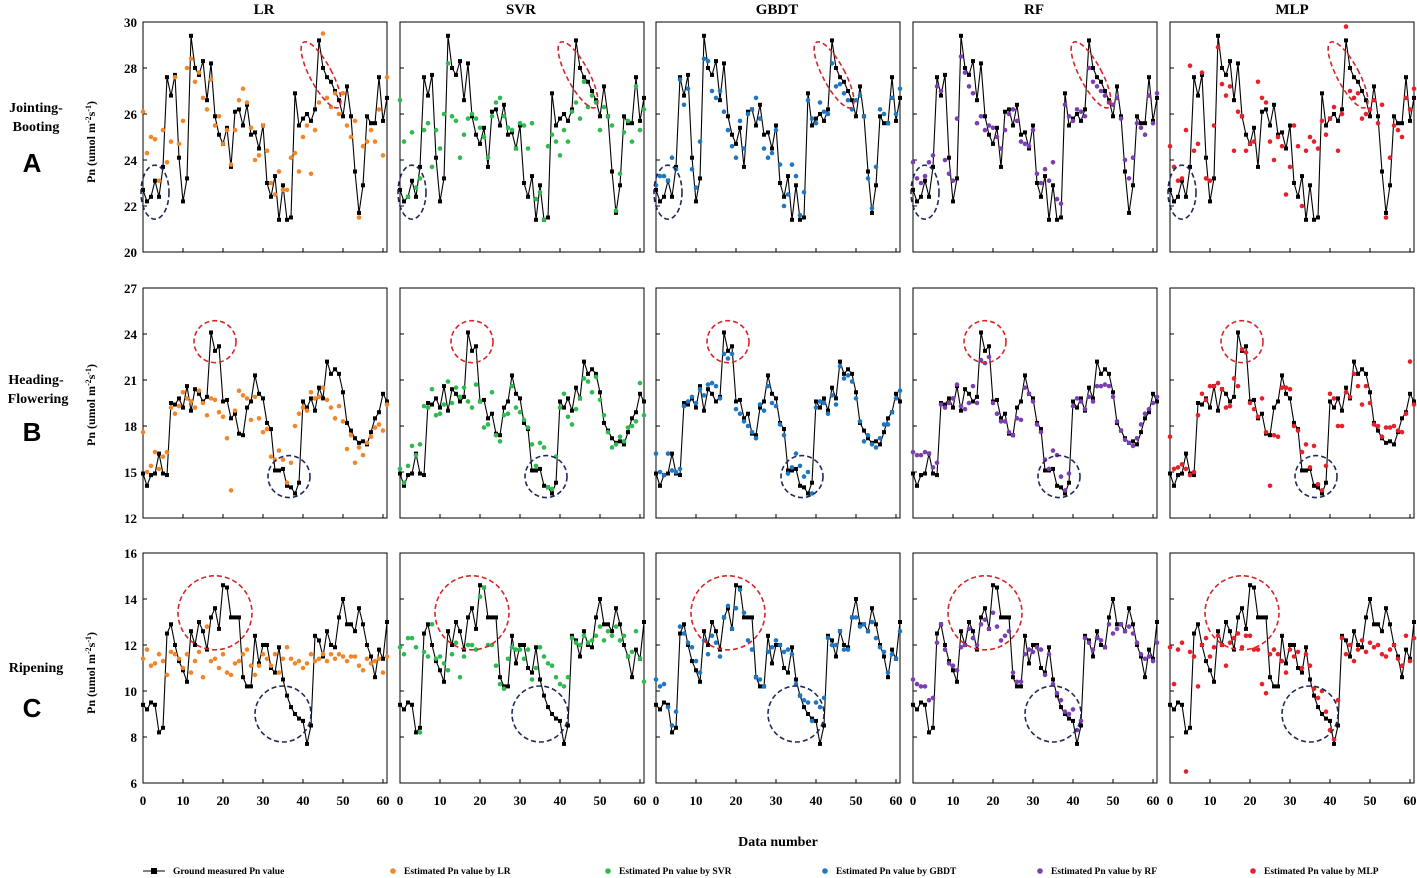  I want to click on low-value-highlight, so click(412, 192).